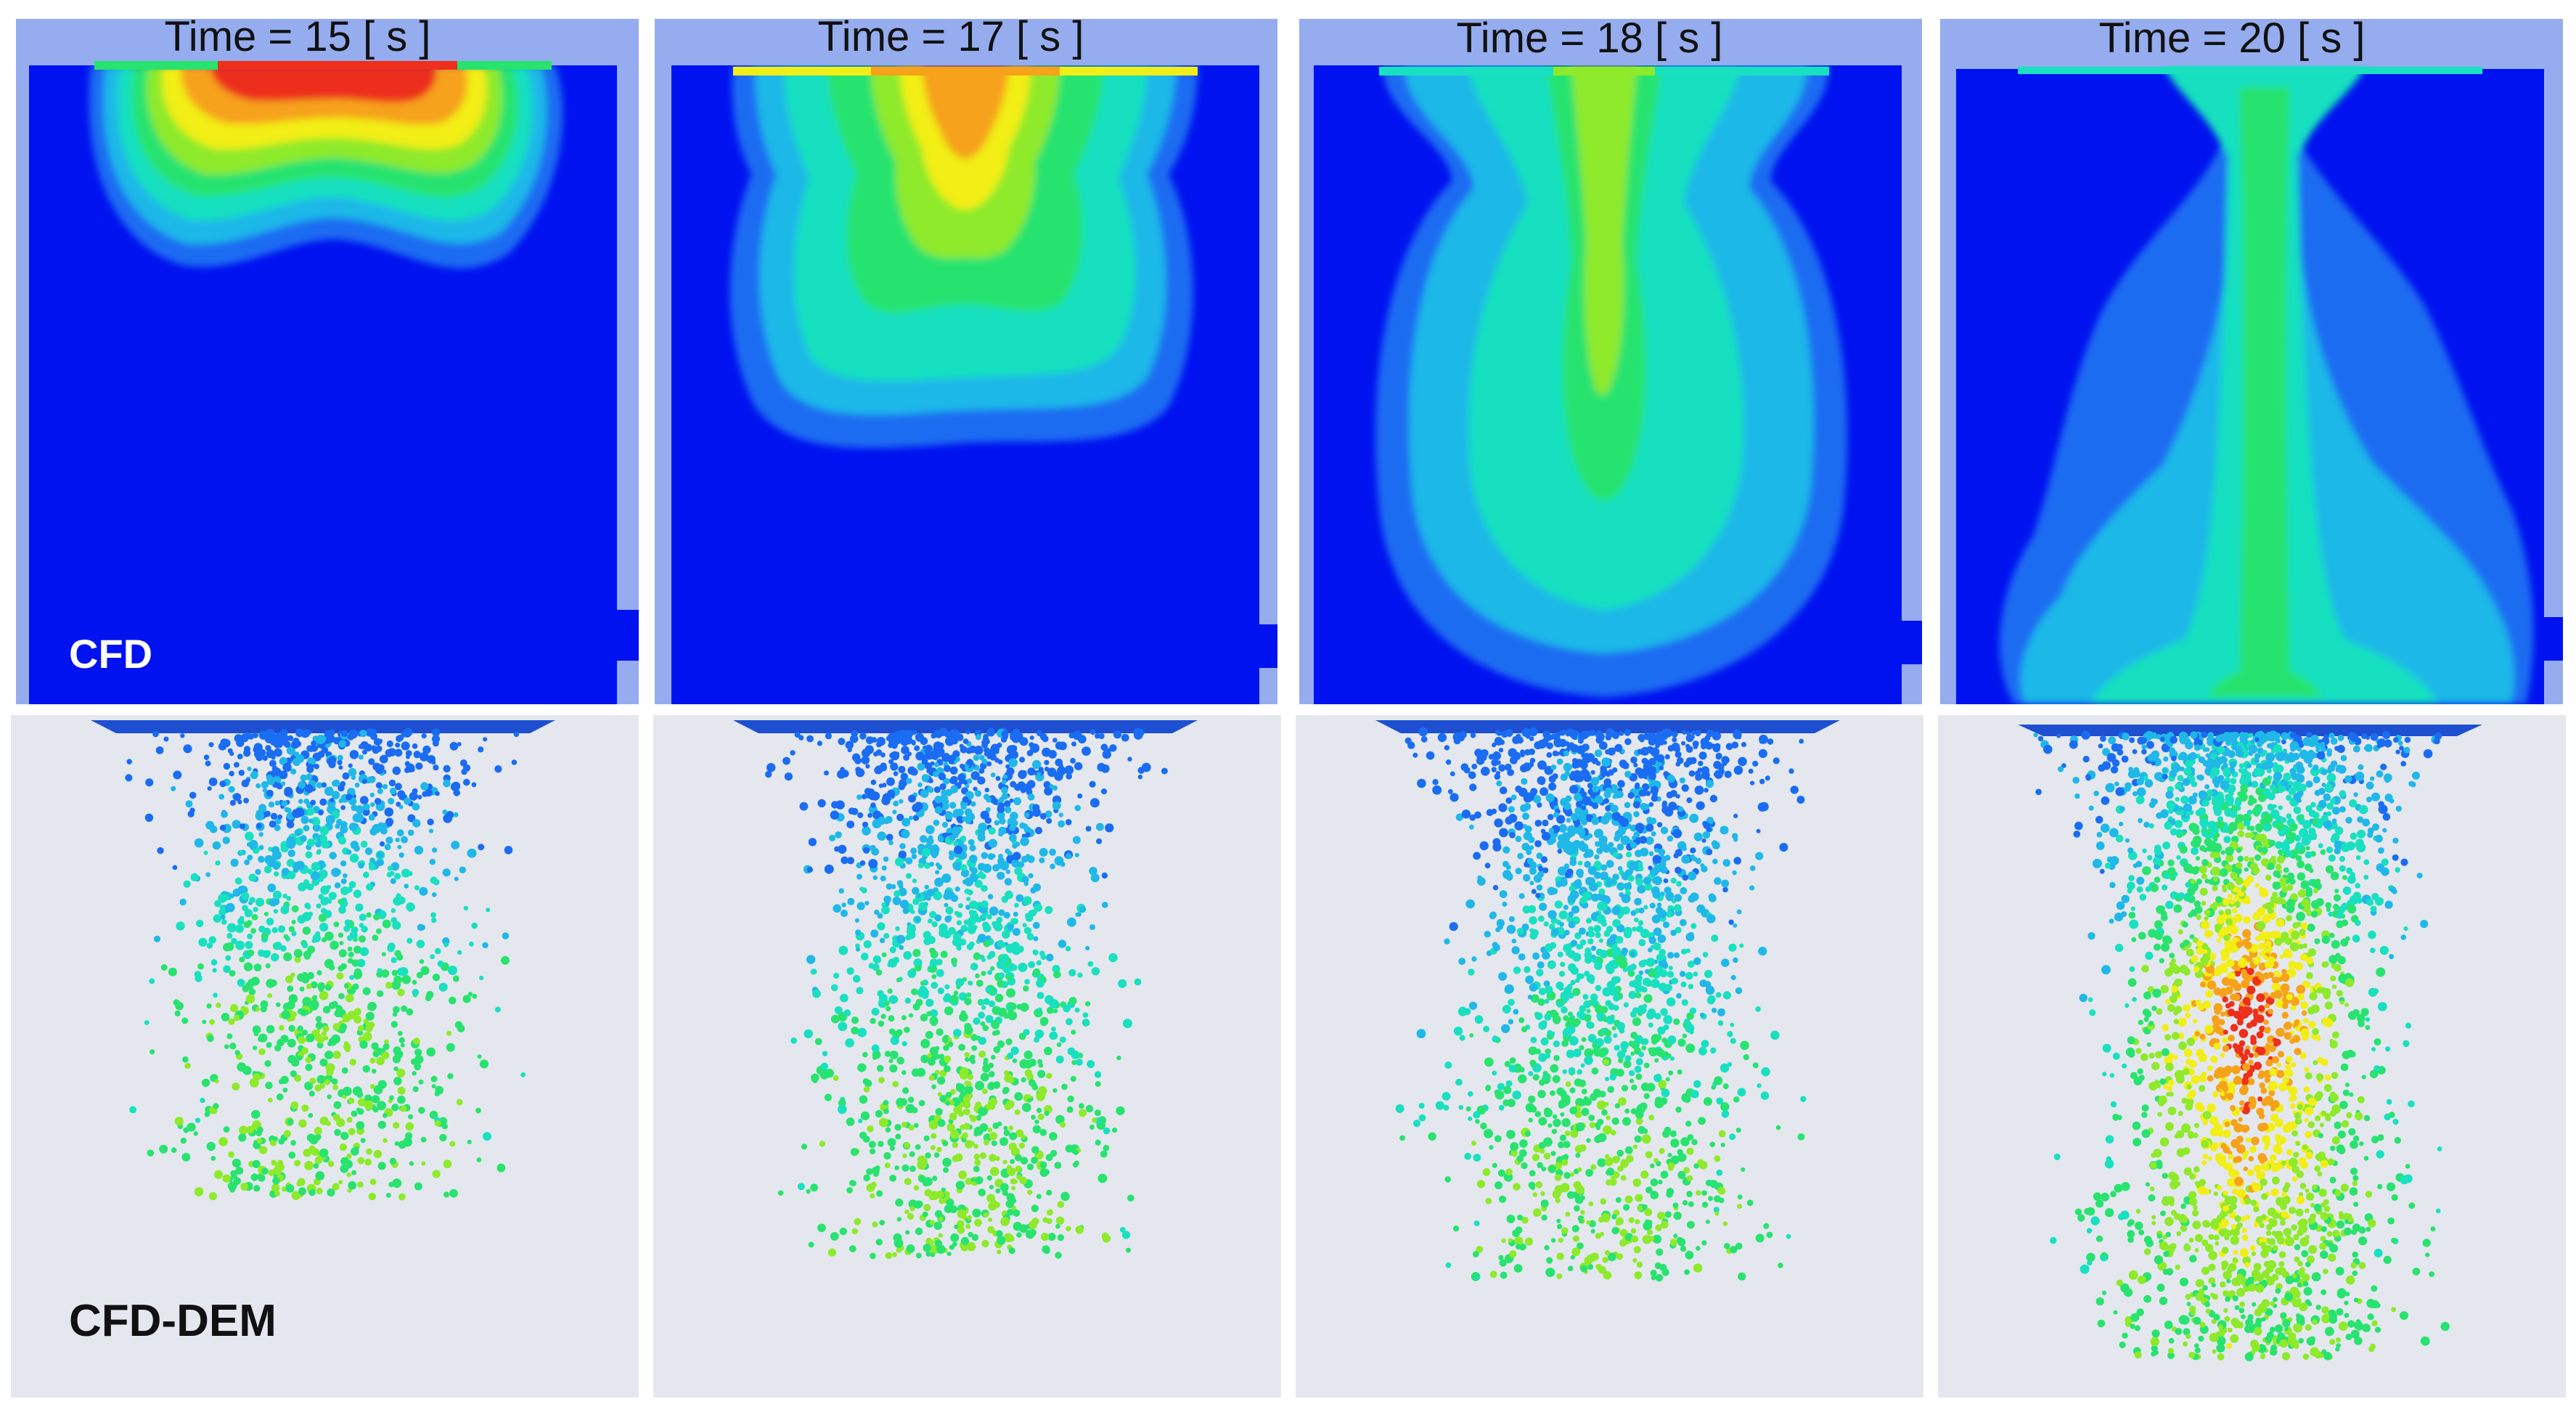  What do you see at coordinates (298, 36) in the screenshot?
I see `panel-time-label: Time = 15 [ s ]` at bounding box center [298, 36].